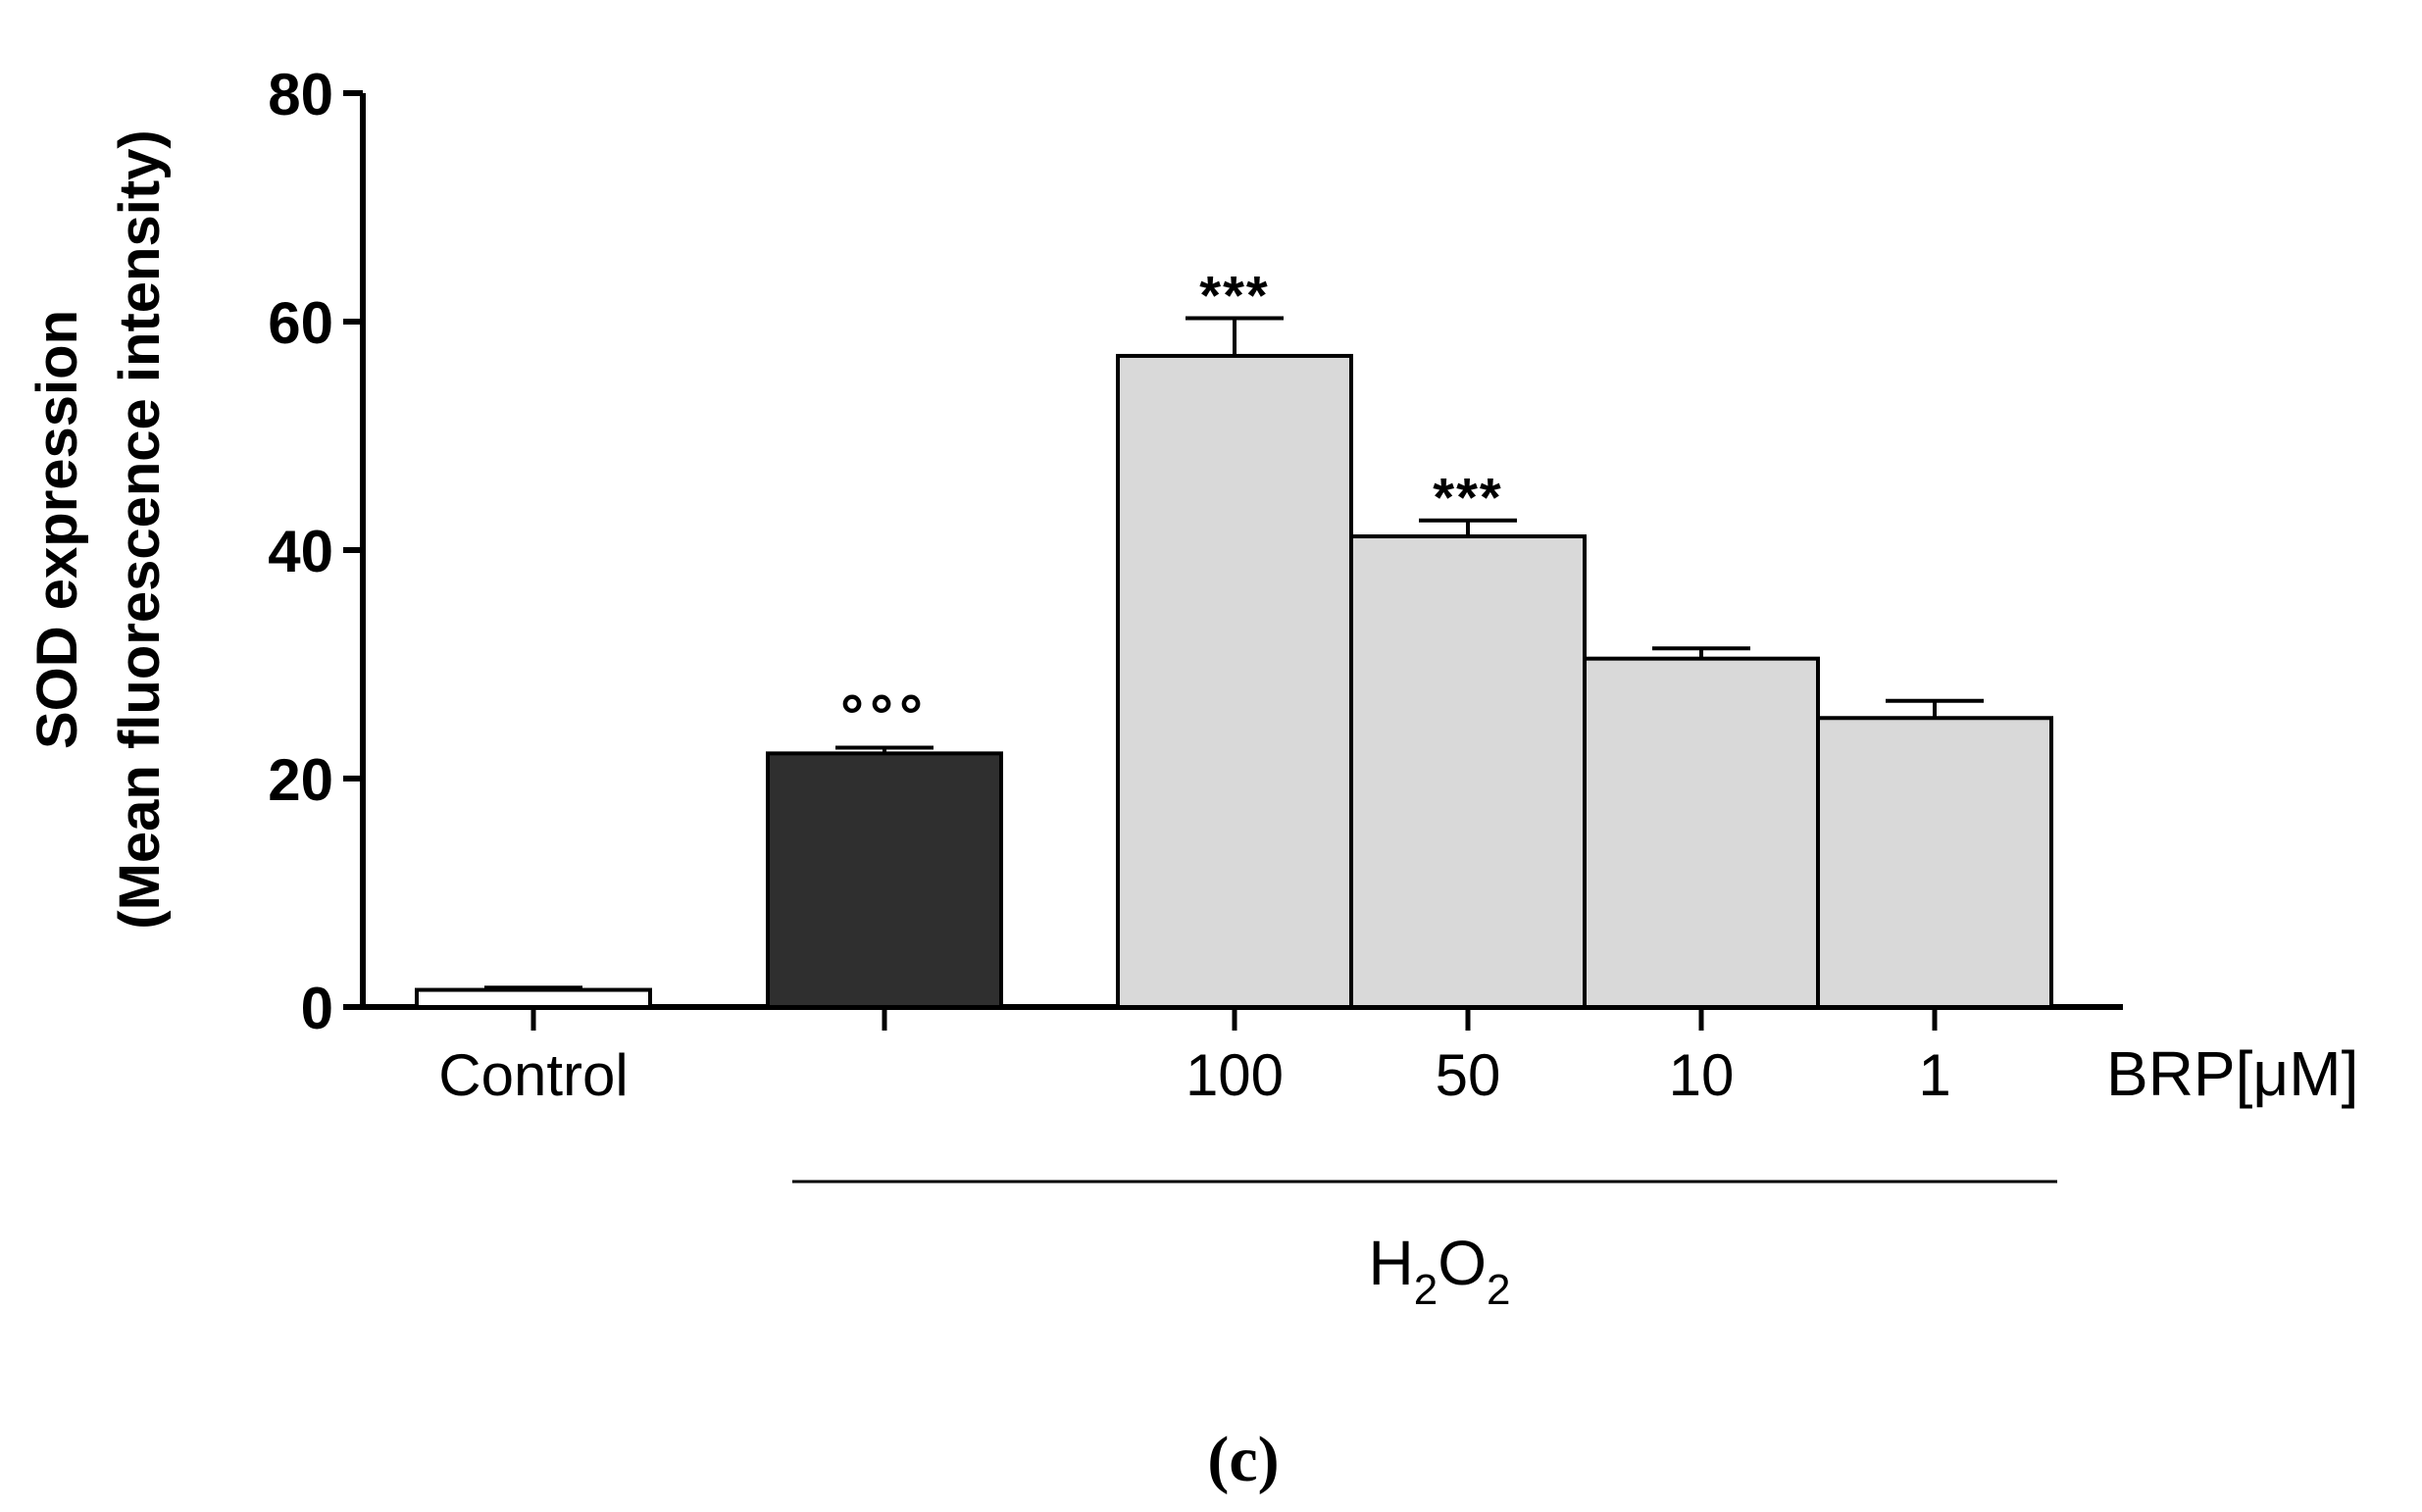 The width and height of the screenshot is (2422, 1512). What do you see at coordinates (317, 1008) in the screenshot?
I see `y-tick-label-0: 0` at bounding box center [317, 1008].